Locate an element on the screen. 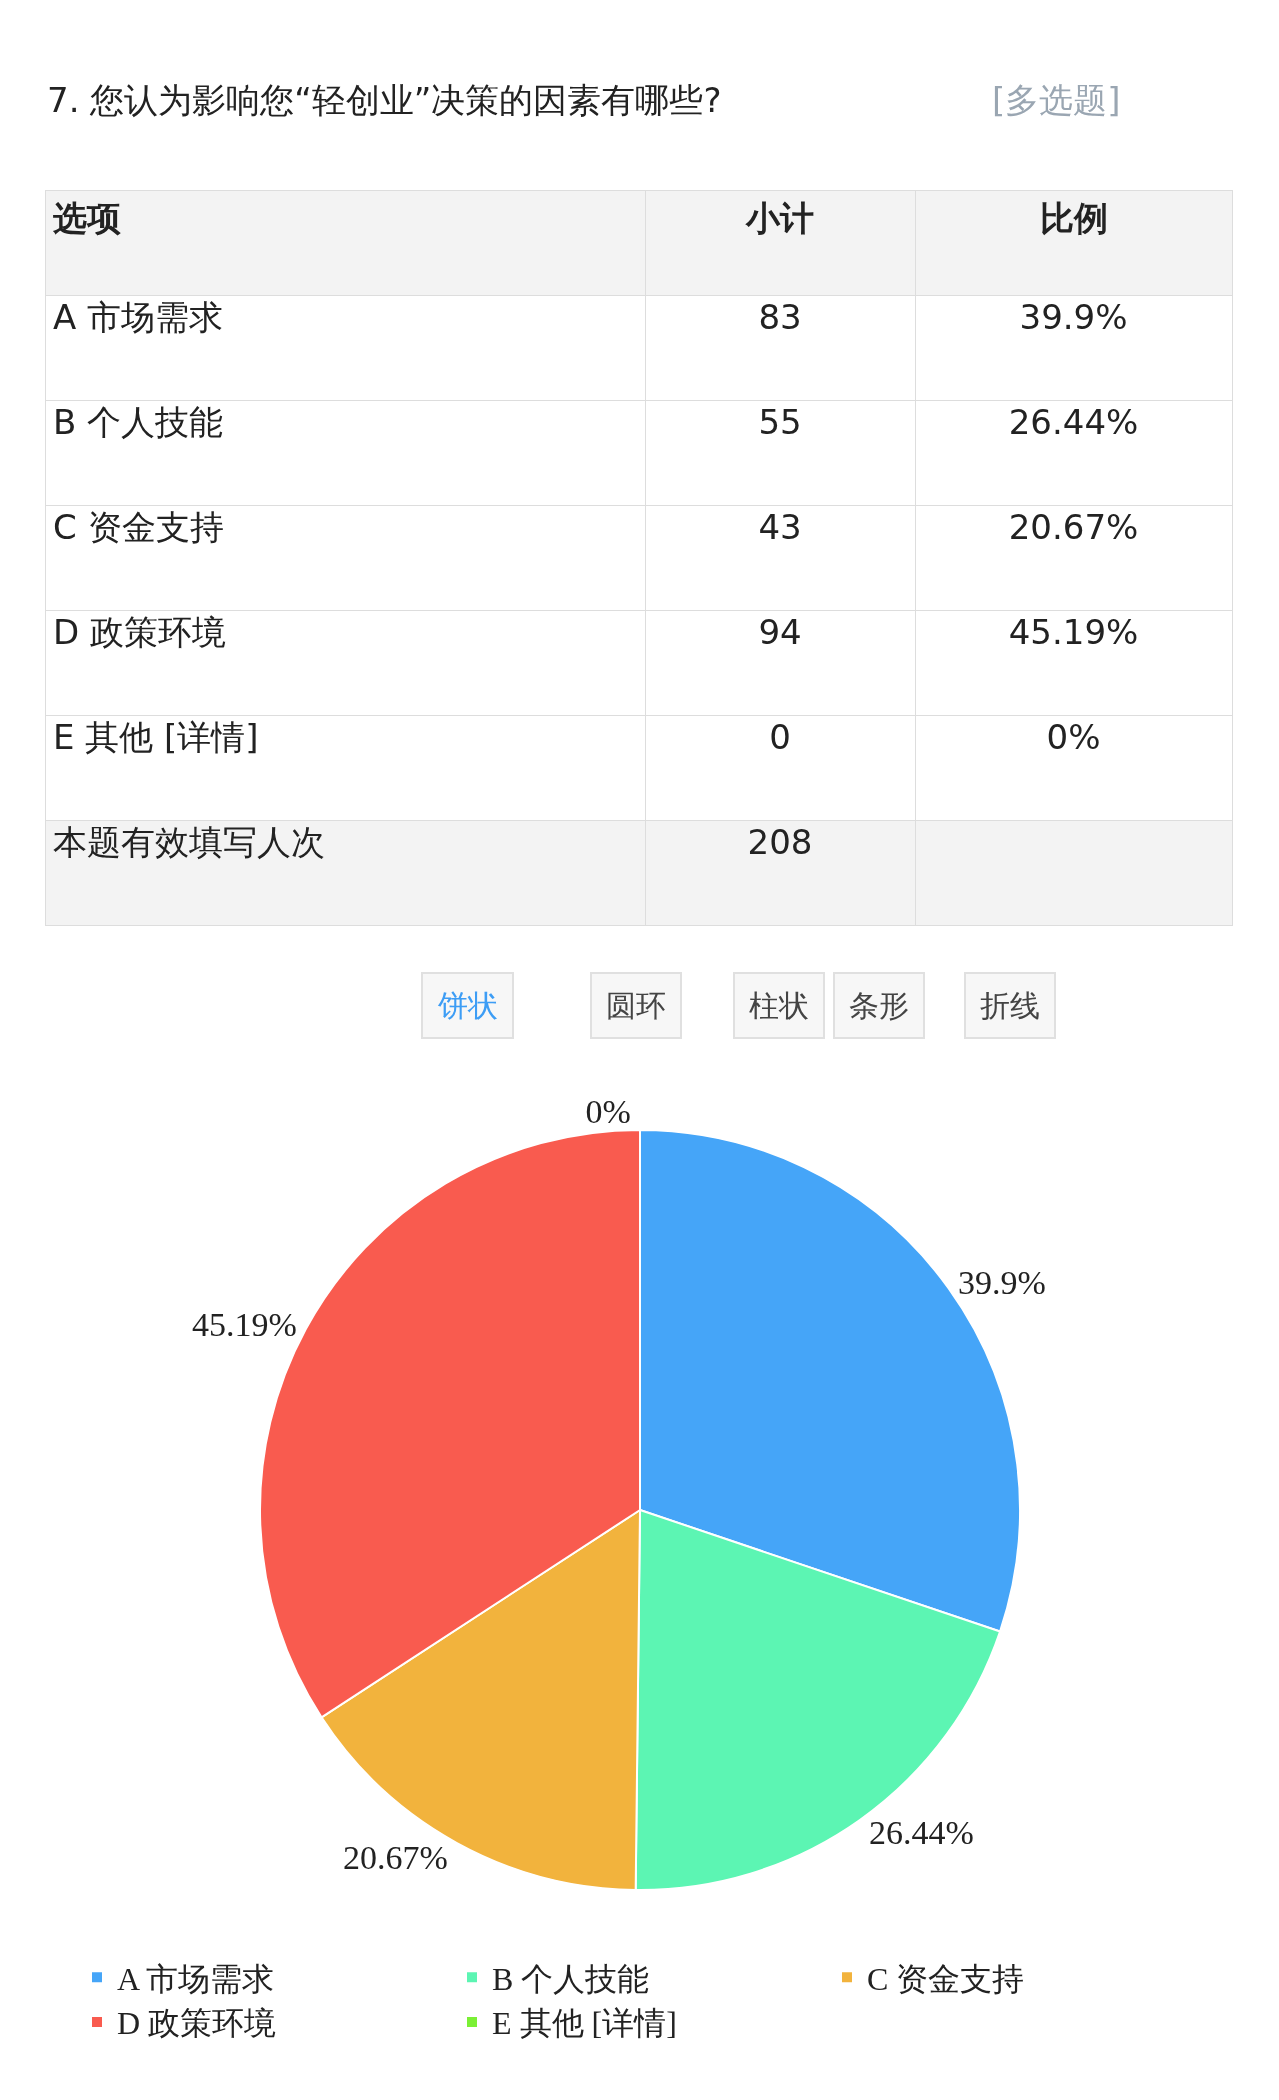 The image size is (1279, 2100). text: 折线 is located at coordinates (1010, 1005).